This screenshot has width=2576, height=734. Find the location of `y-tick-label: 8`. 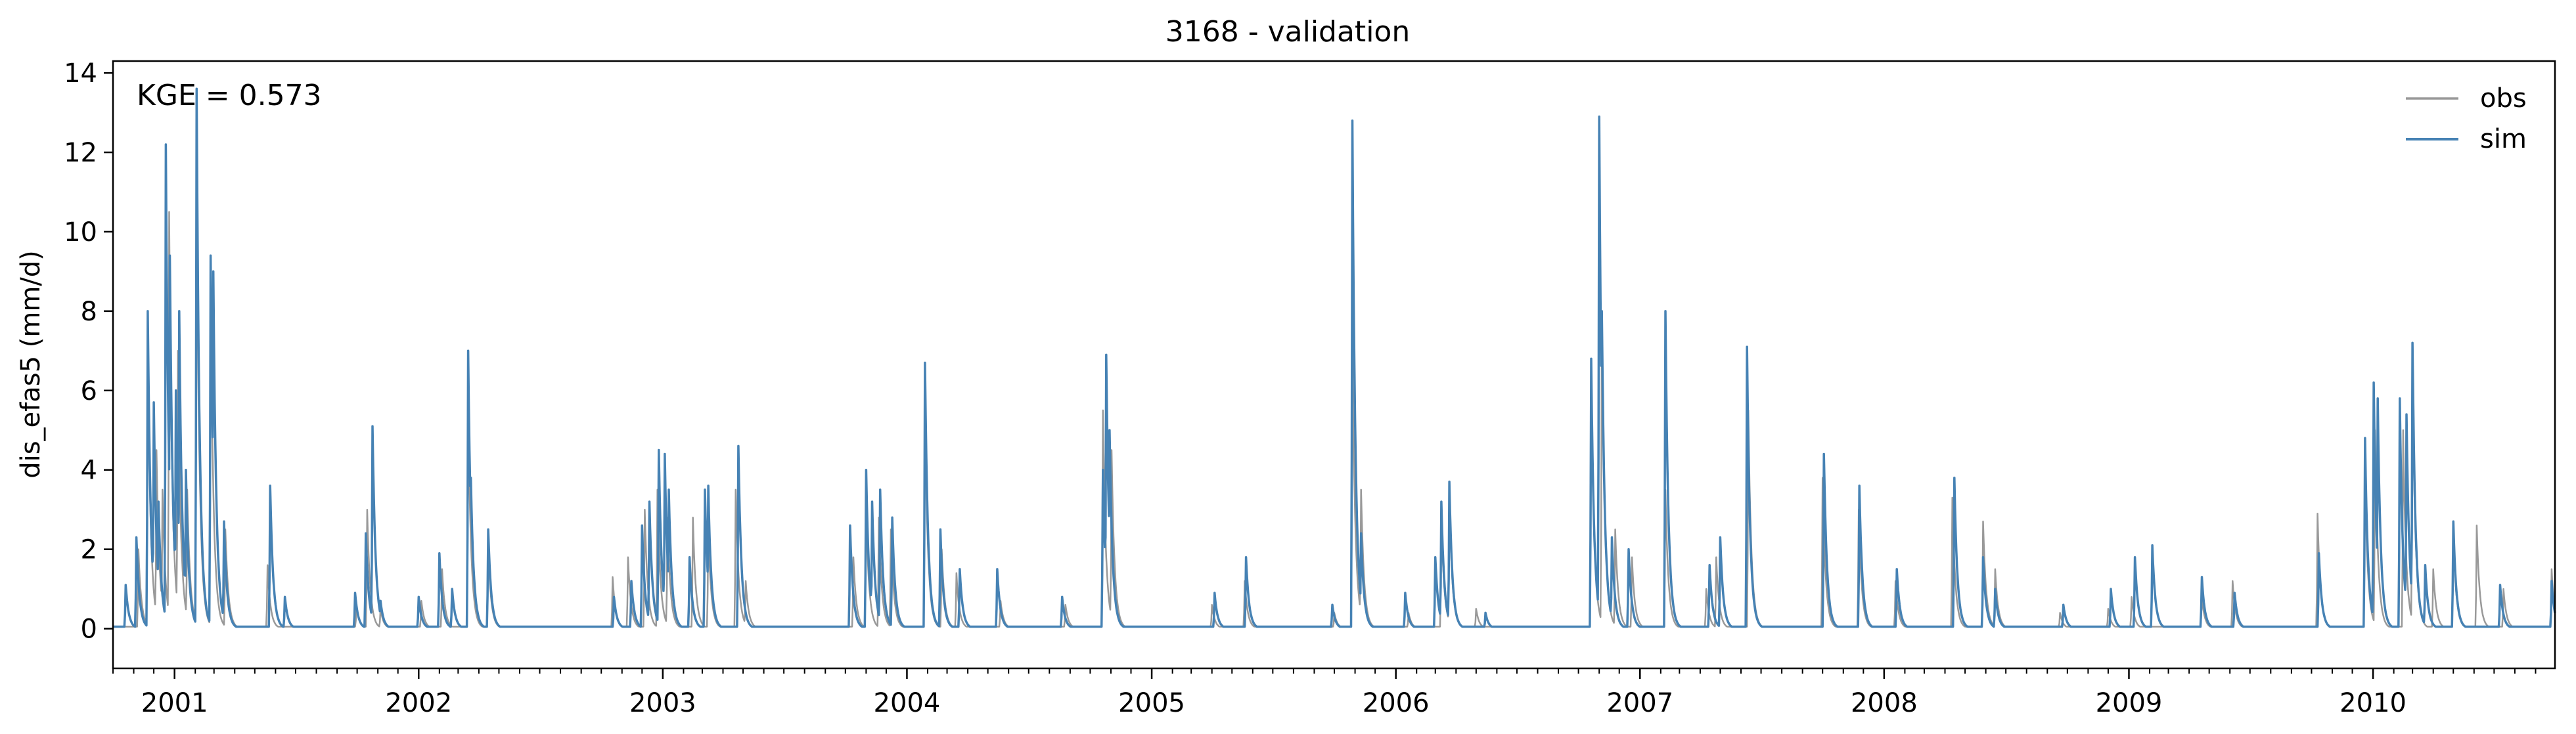

y-tick-label: 8 is located at coordinates (89, 312).